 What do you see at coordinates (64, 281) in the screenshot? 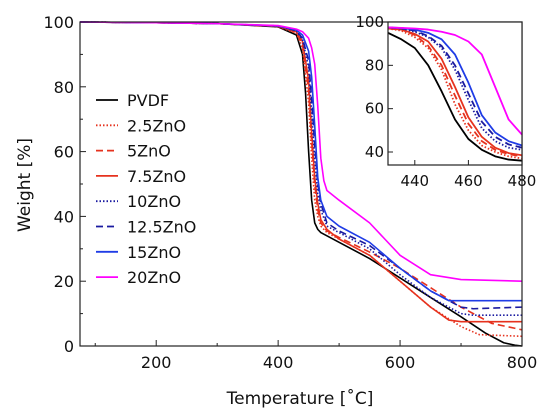
I see `y-tick-label: 20` at bounding box center [64, 281].